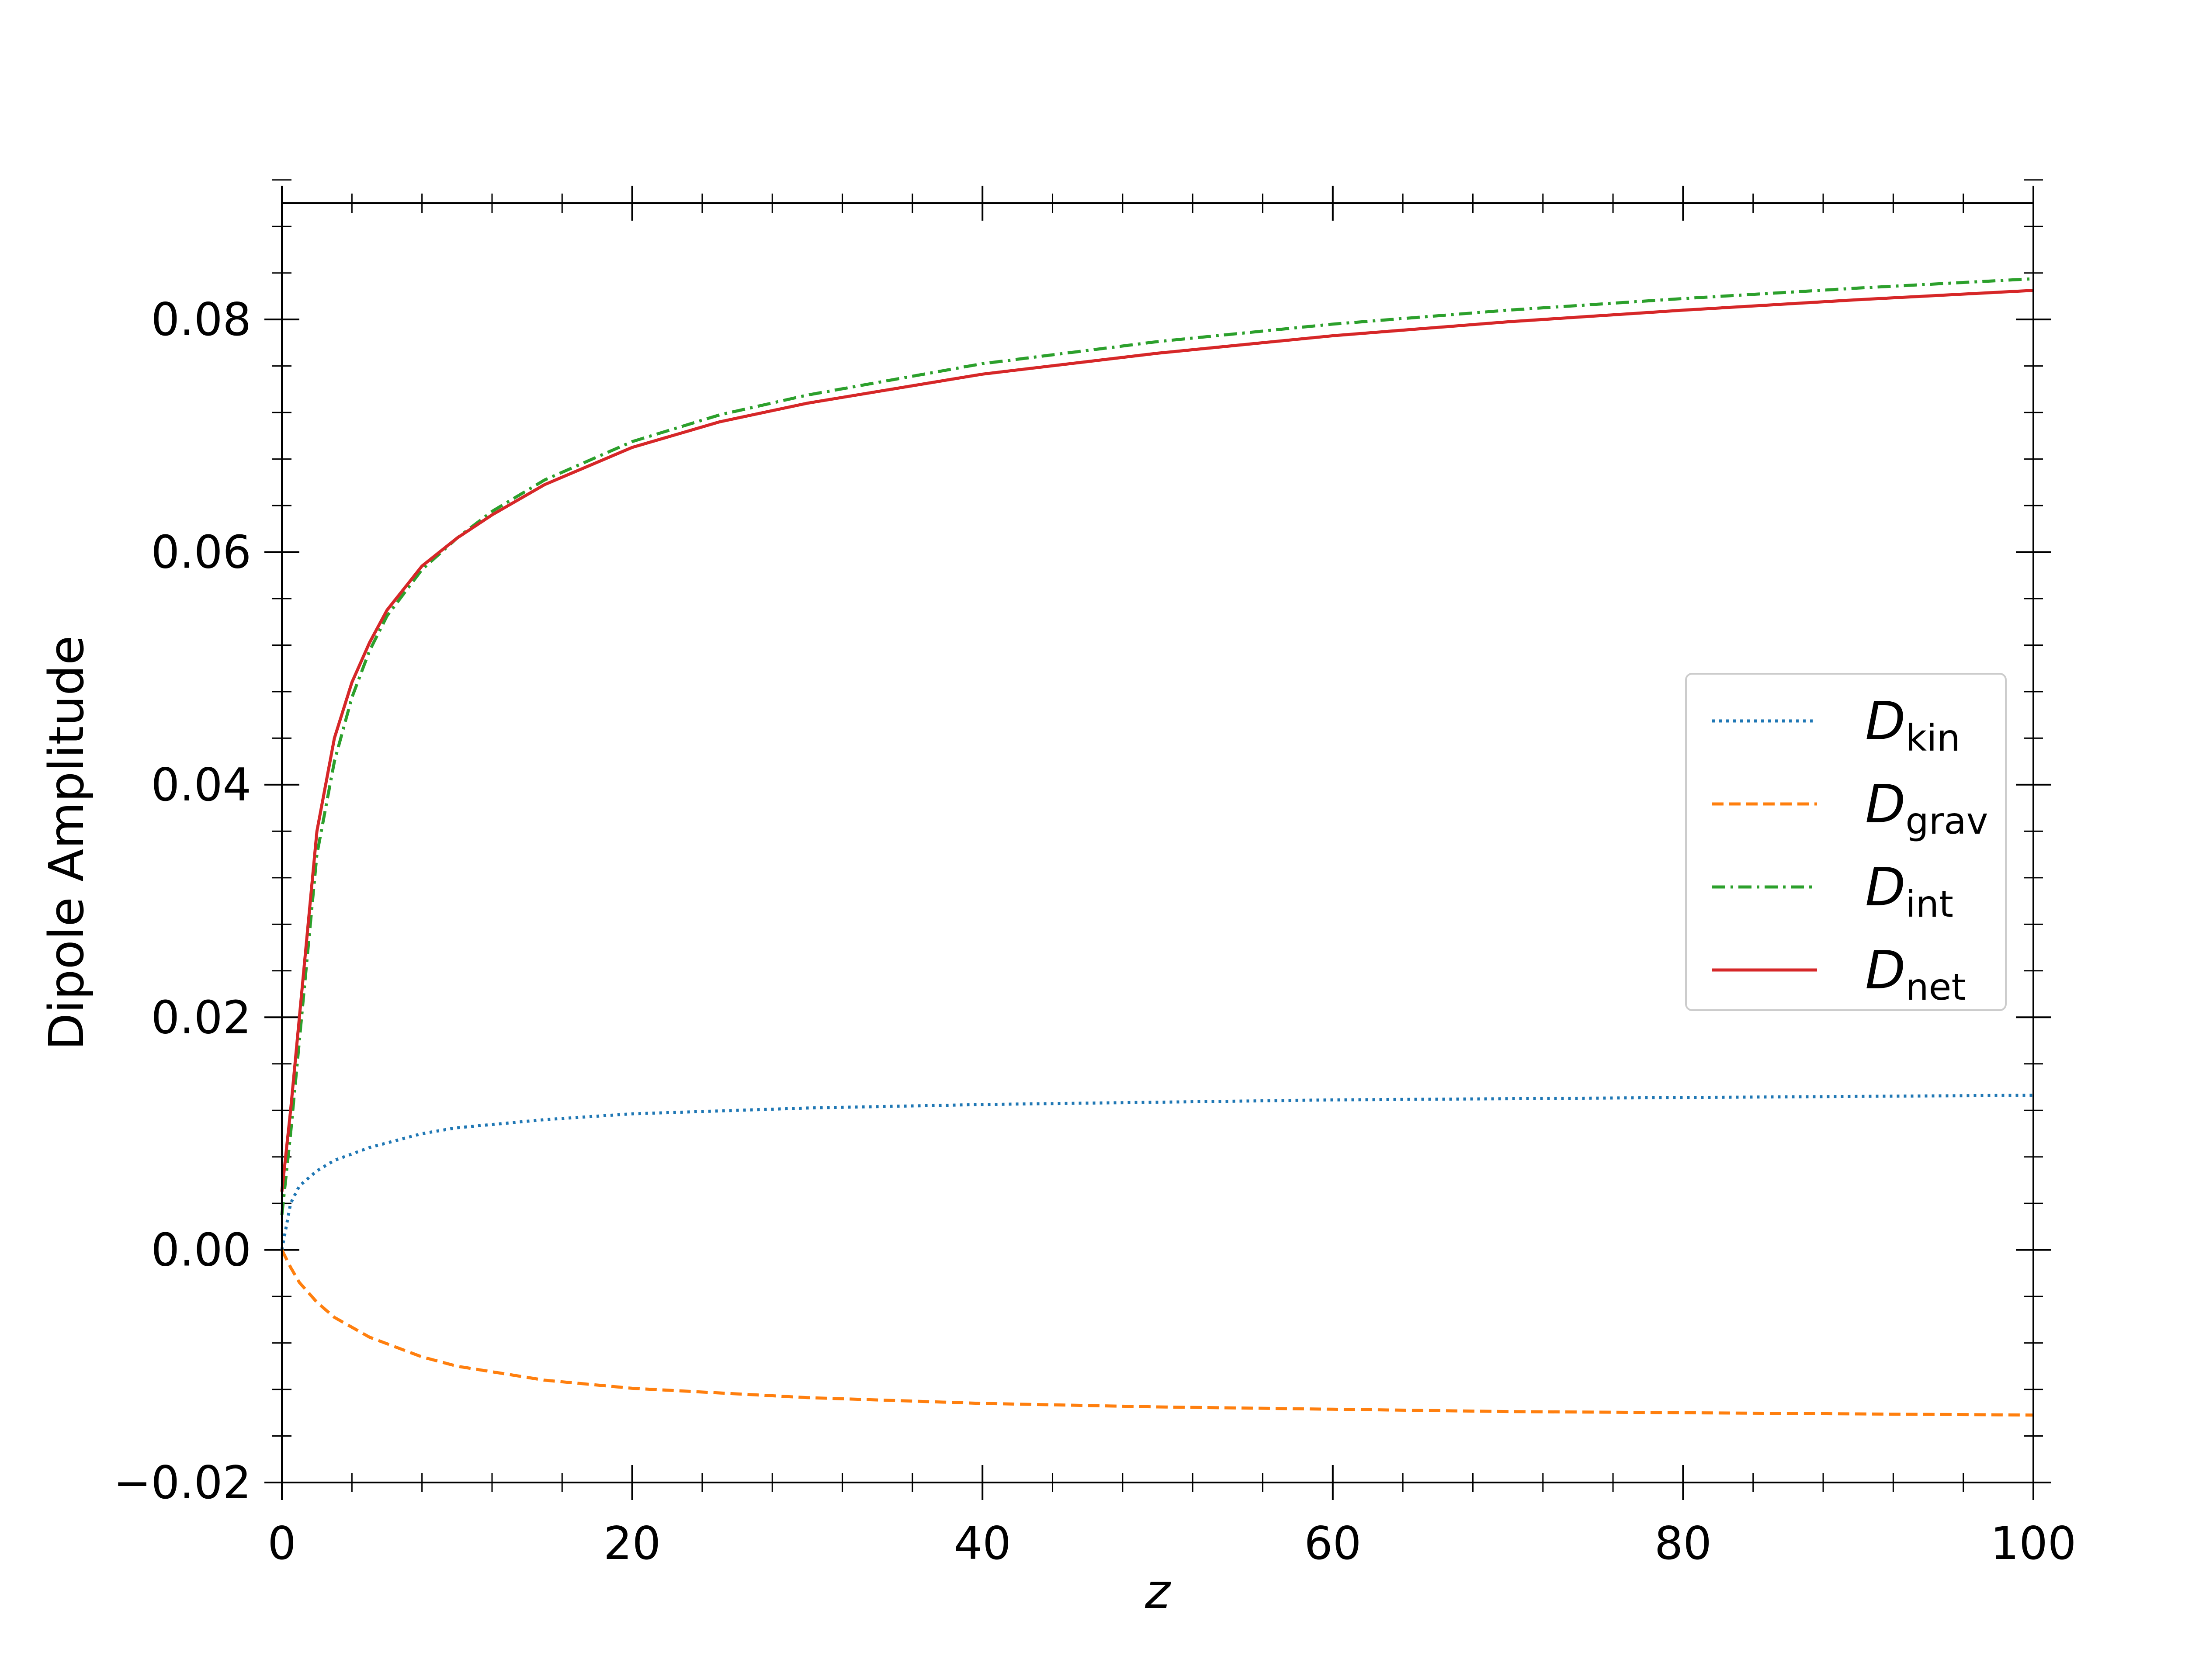 The height and width of the screenshot is (1680, 2185). What do you see at coordinates (1916, 974) in the screenshot?
I see `legend-label-net: Dnet` at bounding box center [1916, 974].